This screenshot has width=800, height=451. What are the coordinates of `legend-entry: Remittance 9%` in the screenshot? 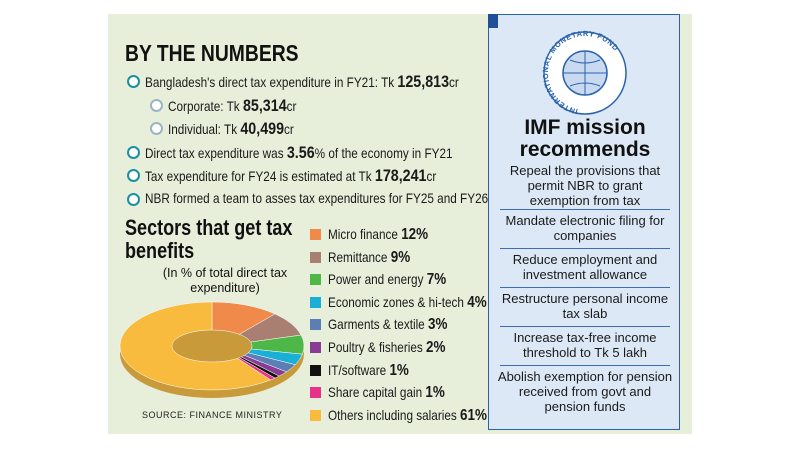 It's located at (369, 258).